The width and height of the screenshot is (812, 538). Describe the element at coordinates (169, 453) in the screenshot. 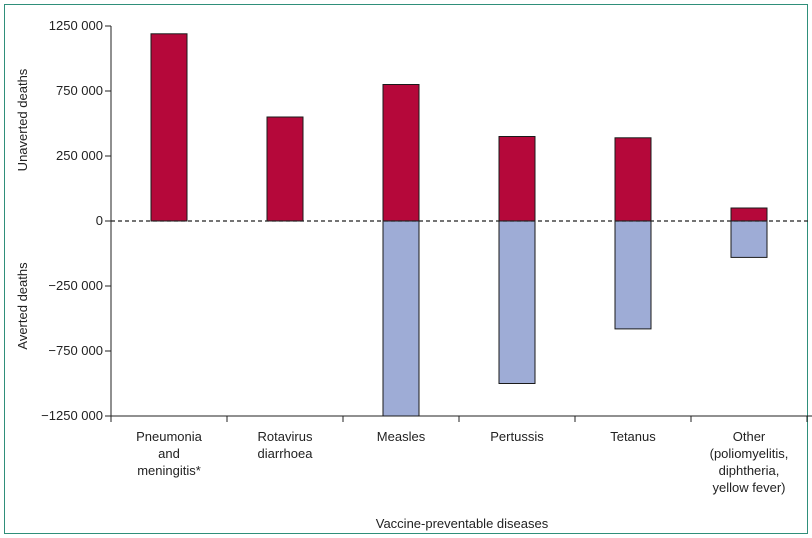

I see `category-label: Pneumonia and meningitis*` at that location.